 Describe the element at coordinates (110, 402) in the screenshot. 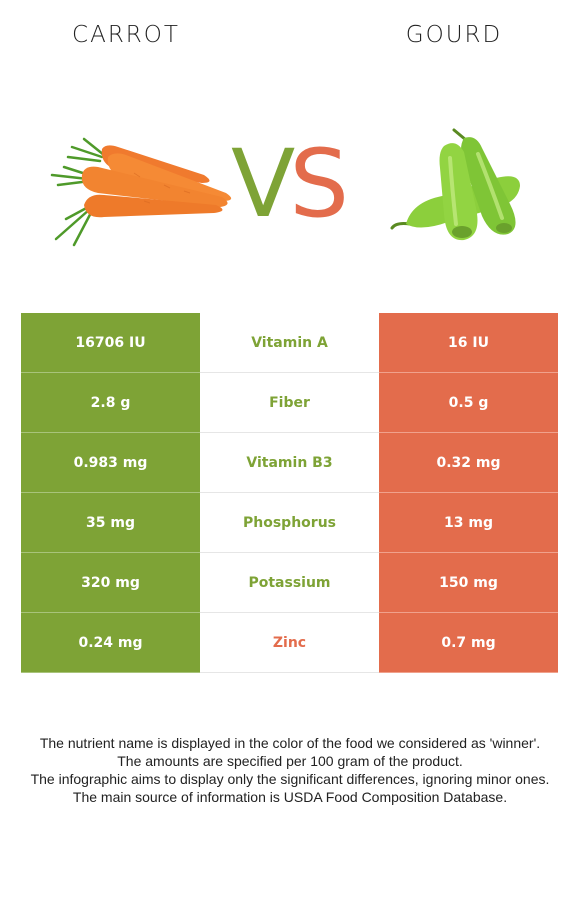

I see `left-value: 2.8 g` at that location.